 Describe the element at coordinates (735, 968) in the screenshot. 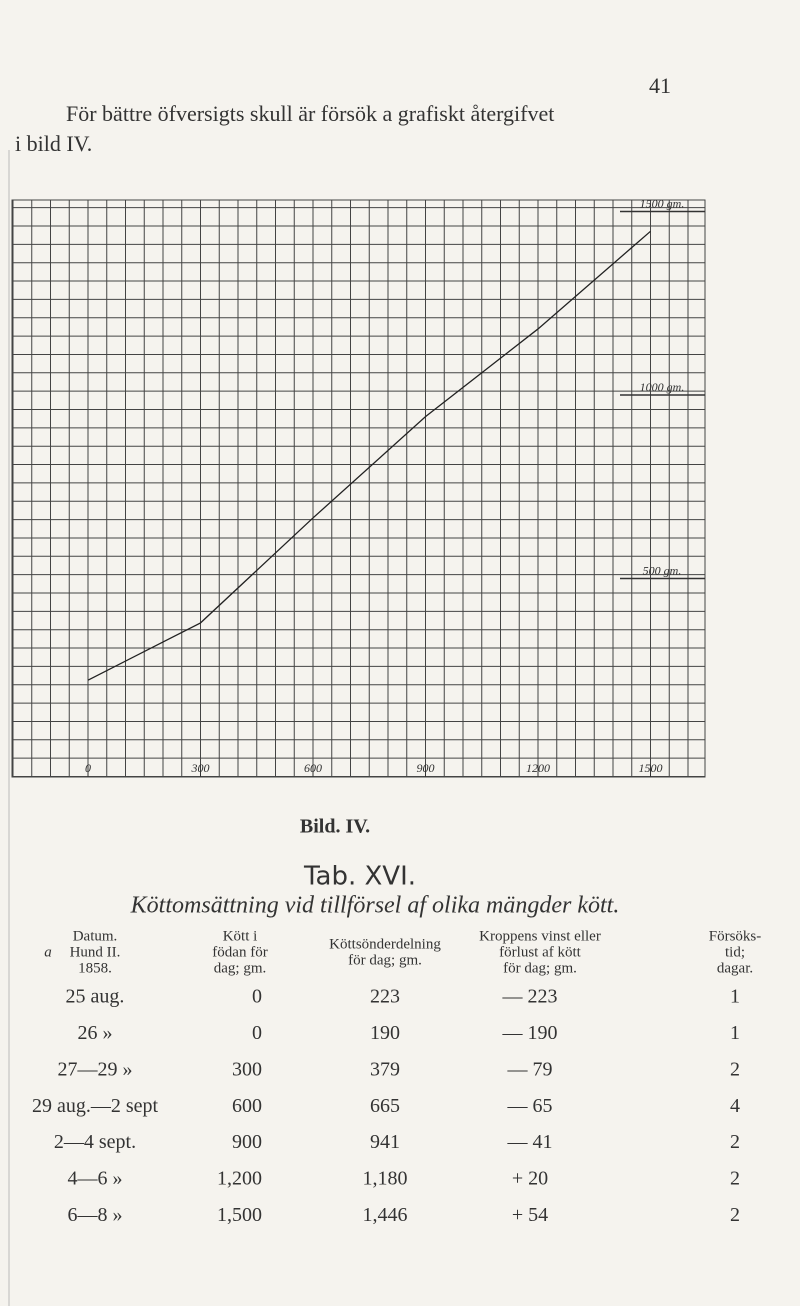

I see `column-header: dagar.` at that location.